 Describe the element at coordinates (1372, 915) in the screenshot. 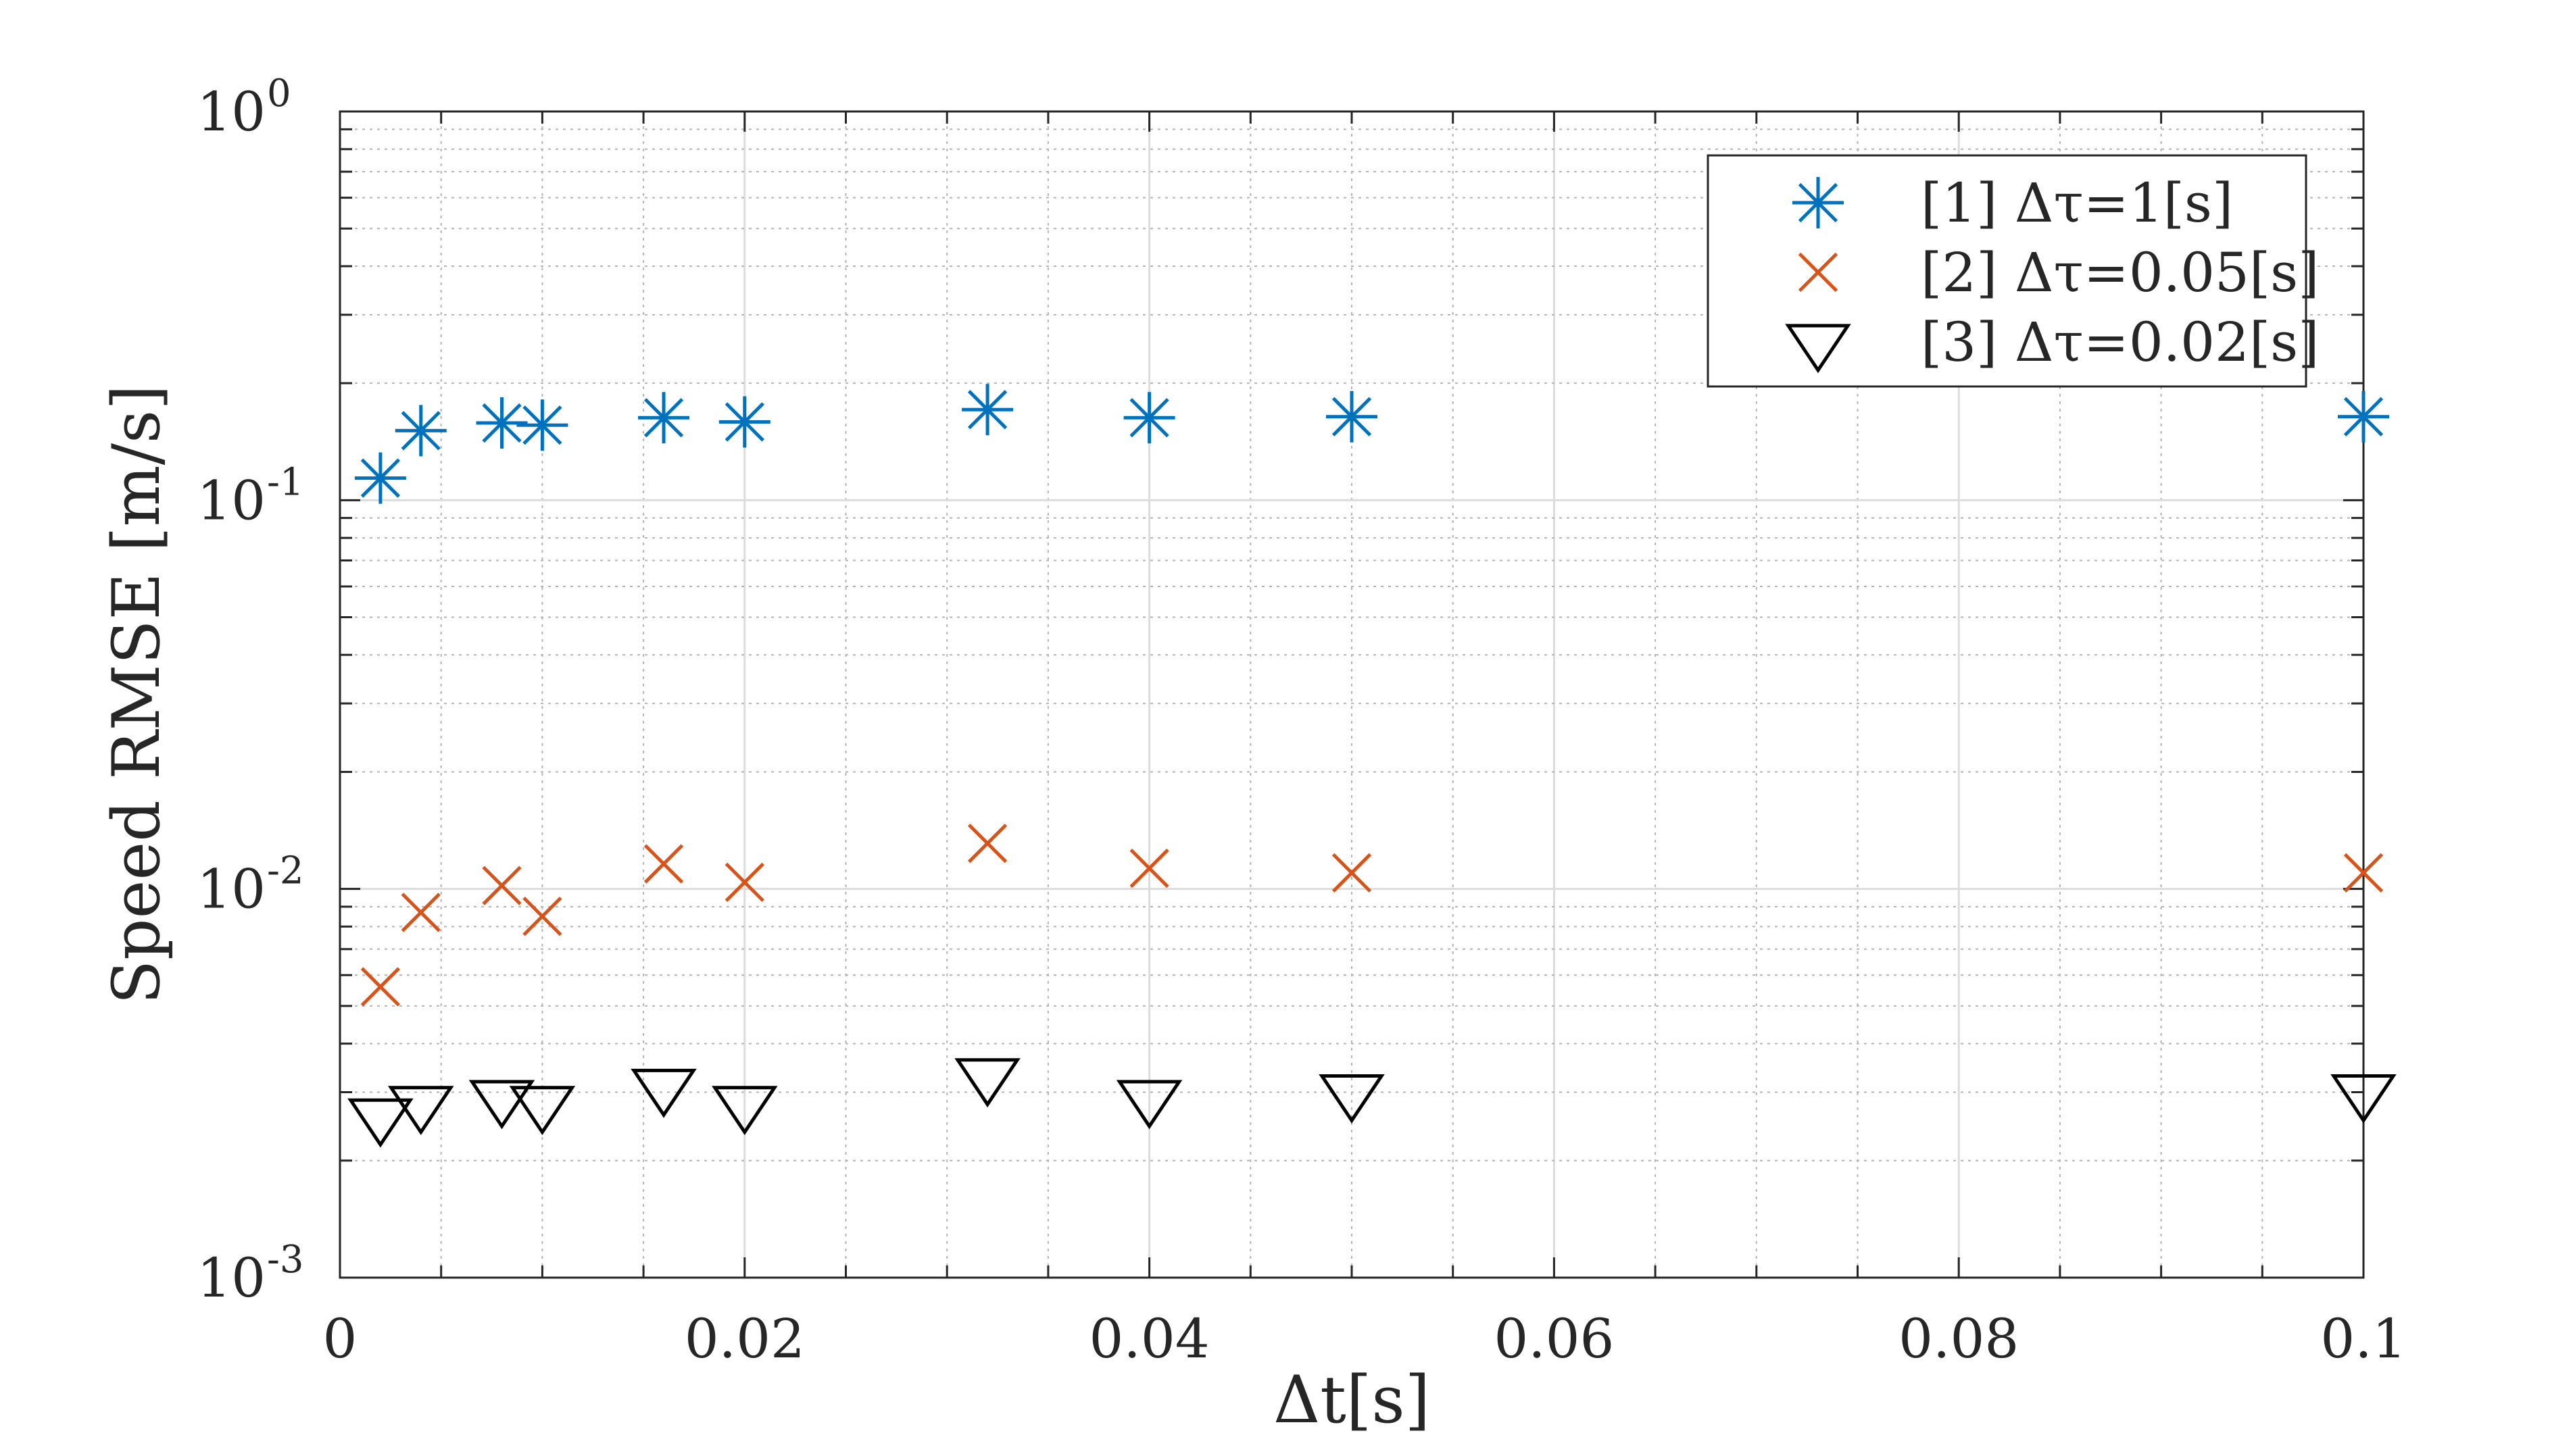

I see `series-2-markers` at that location.